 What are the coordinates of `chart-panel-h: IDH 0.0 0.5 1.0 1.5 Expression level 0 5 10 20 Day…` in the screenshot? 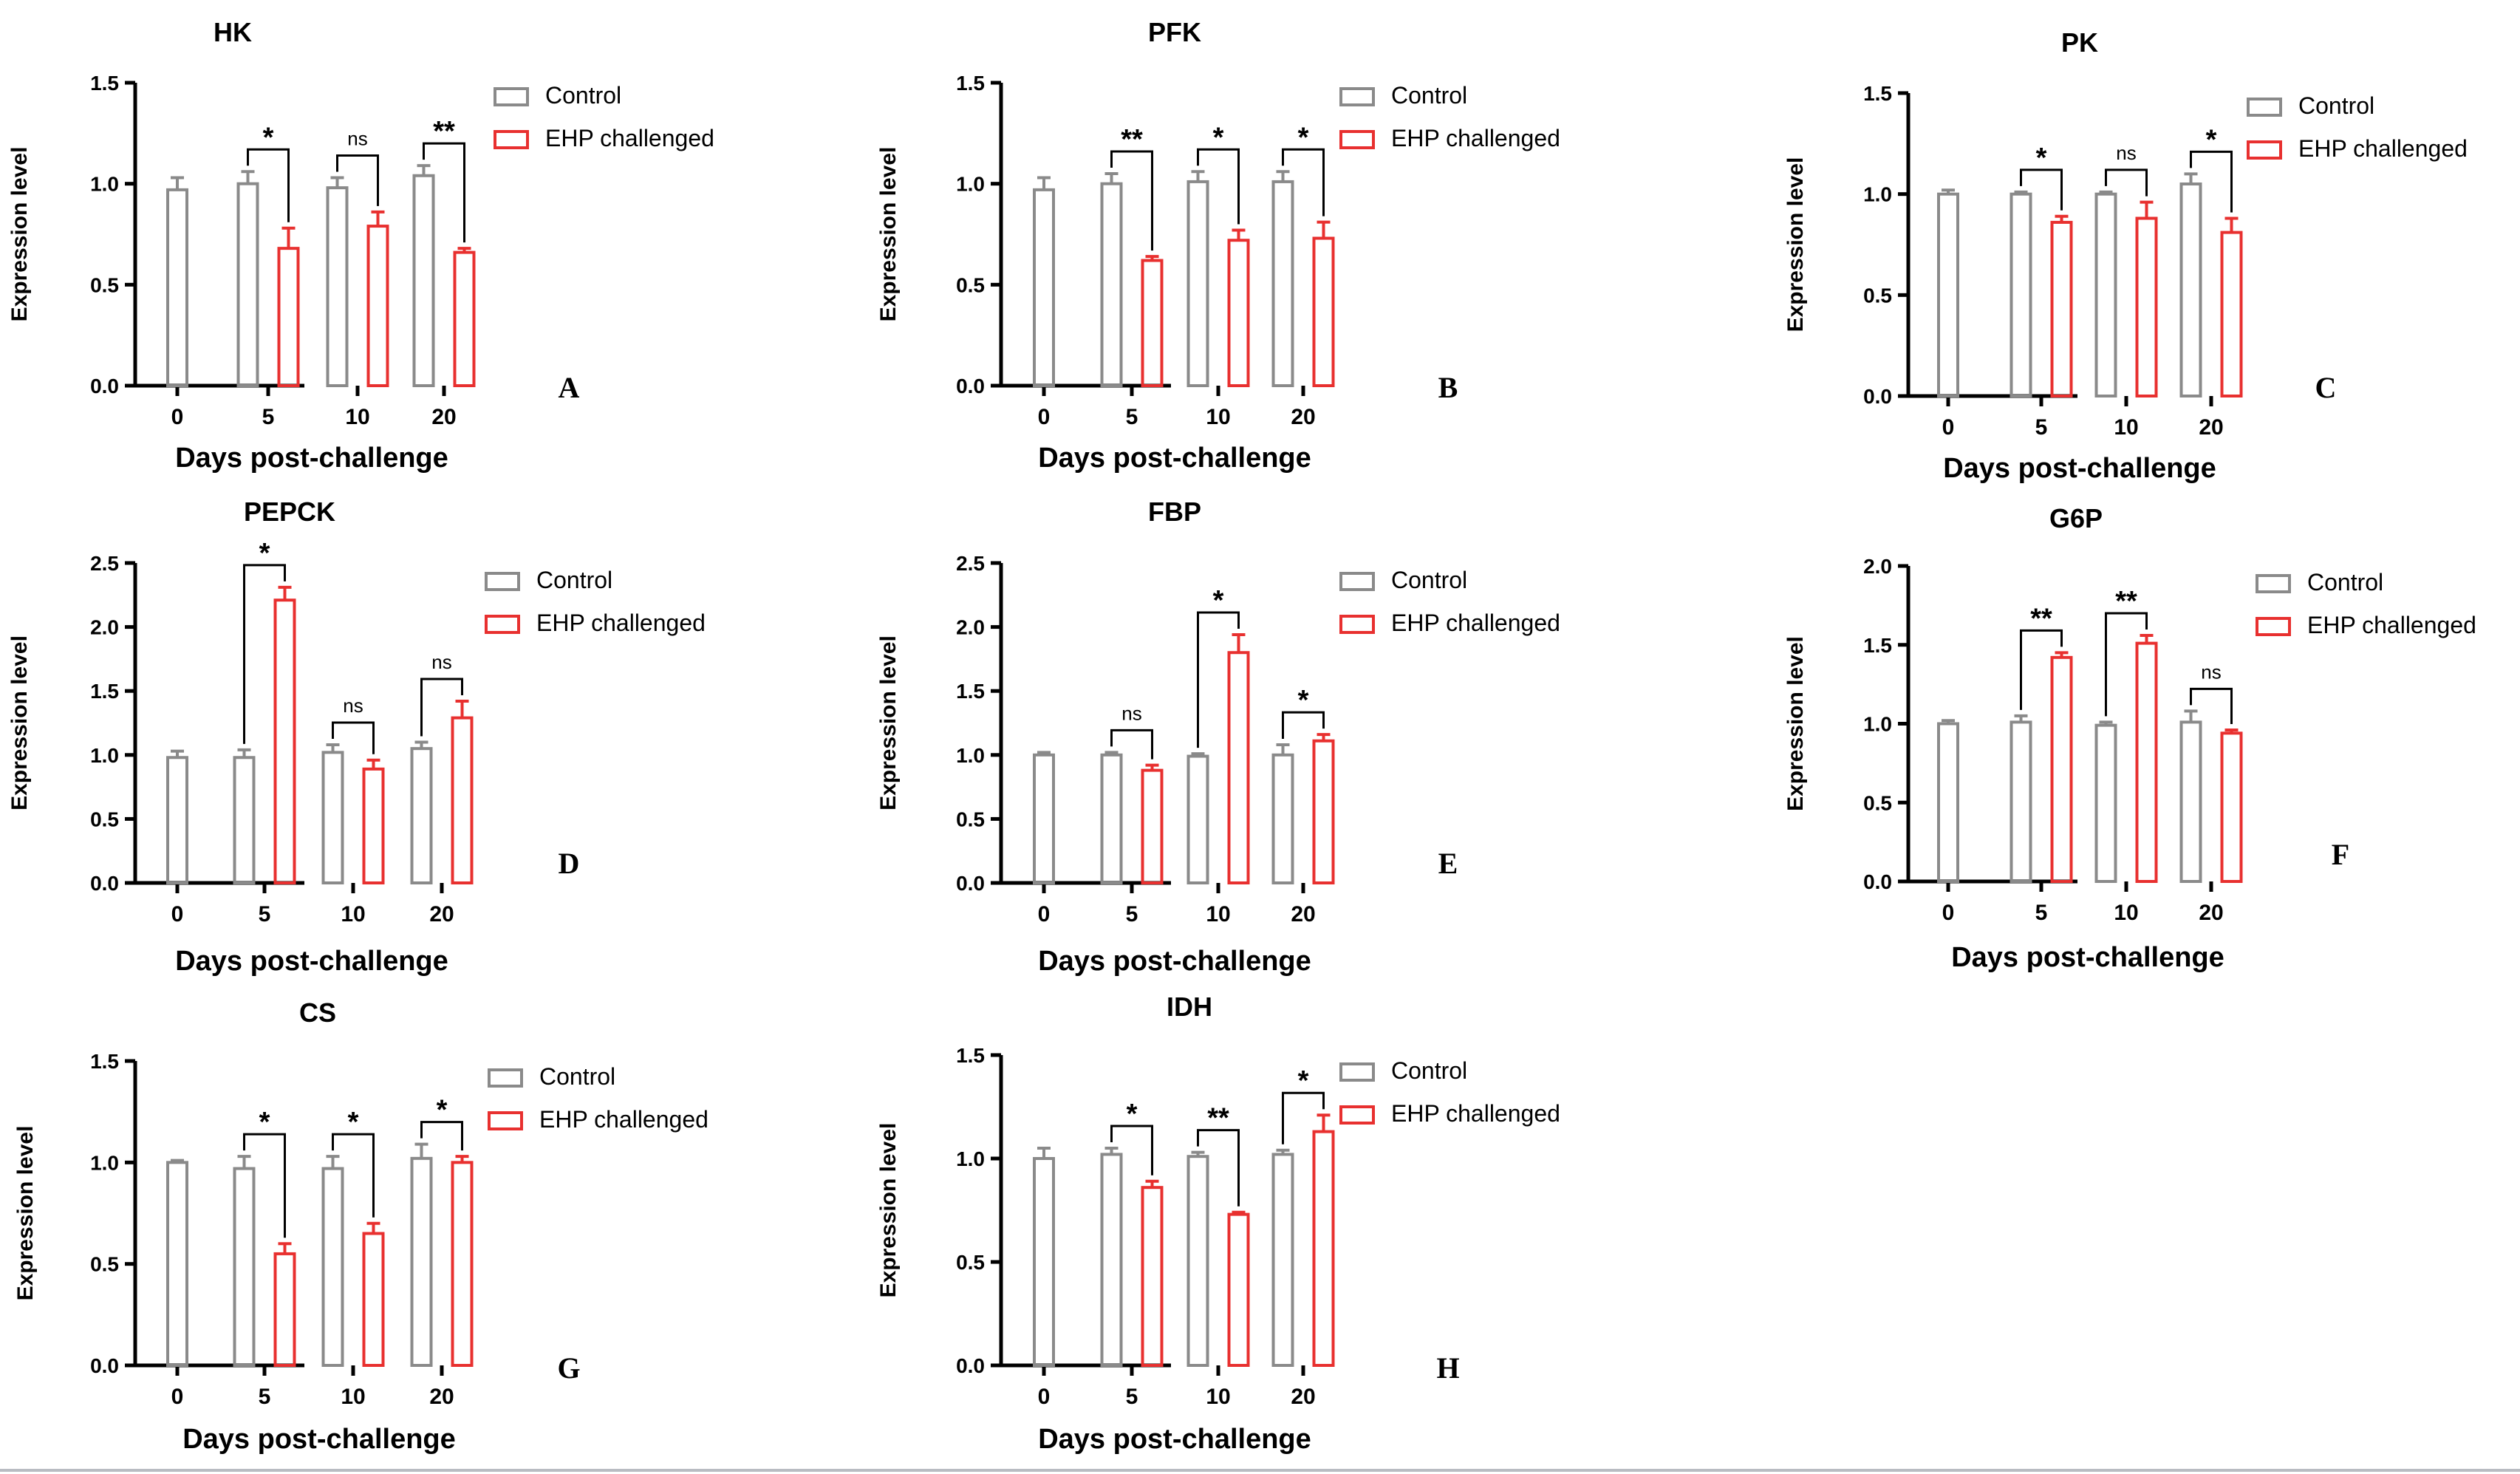 It's located at (1218, 1223).